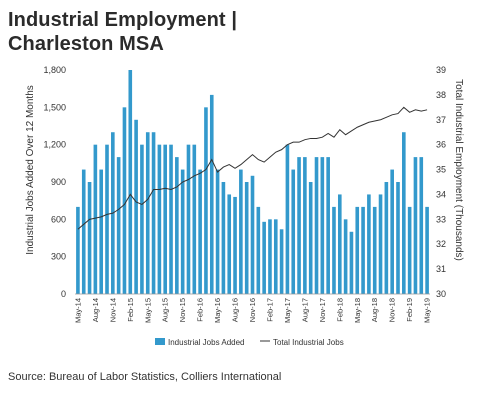 This screenshot has width=482, height=403. Describe the element at coordinates (409, 310) in the screenshot. I see `x-tick-label: Feb-19` at that location.